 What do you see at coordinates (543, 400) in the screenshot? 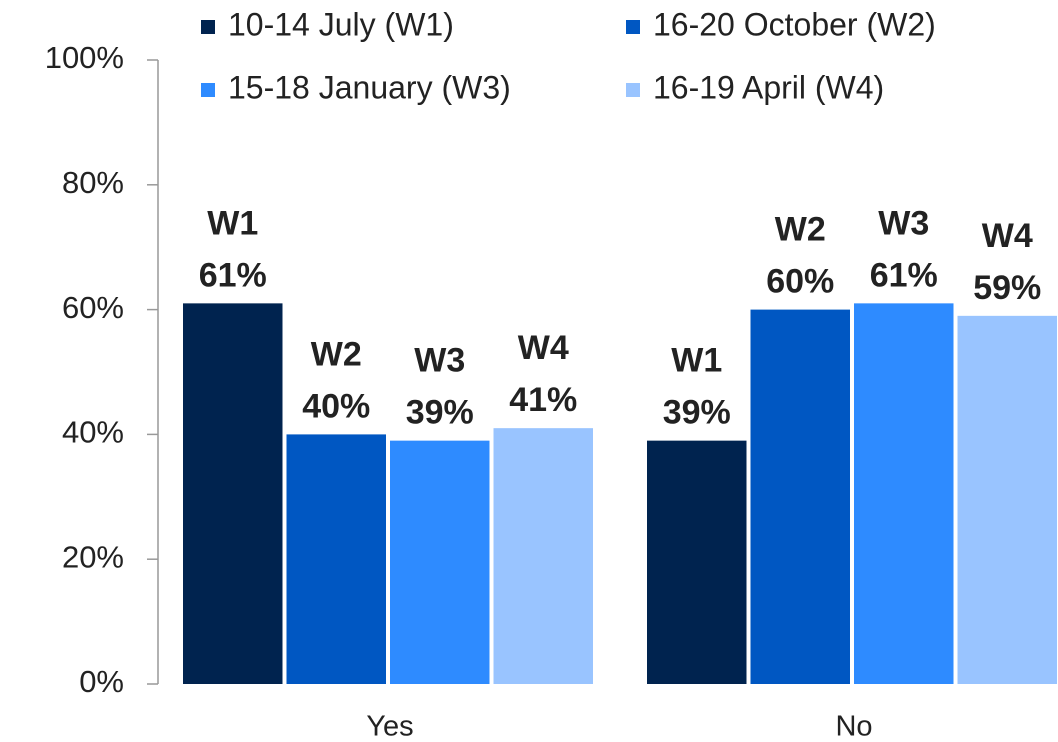
I see `data-label: 41%` at bounding box center [543, 400].